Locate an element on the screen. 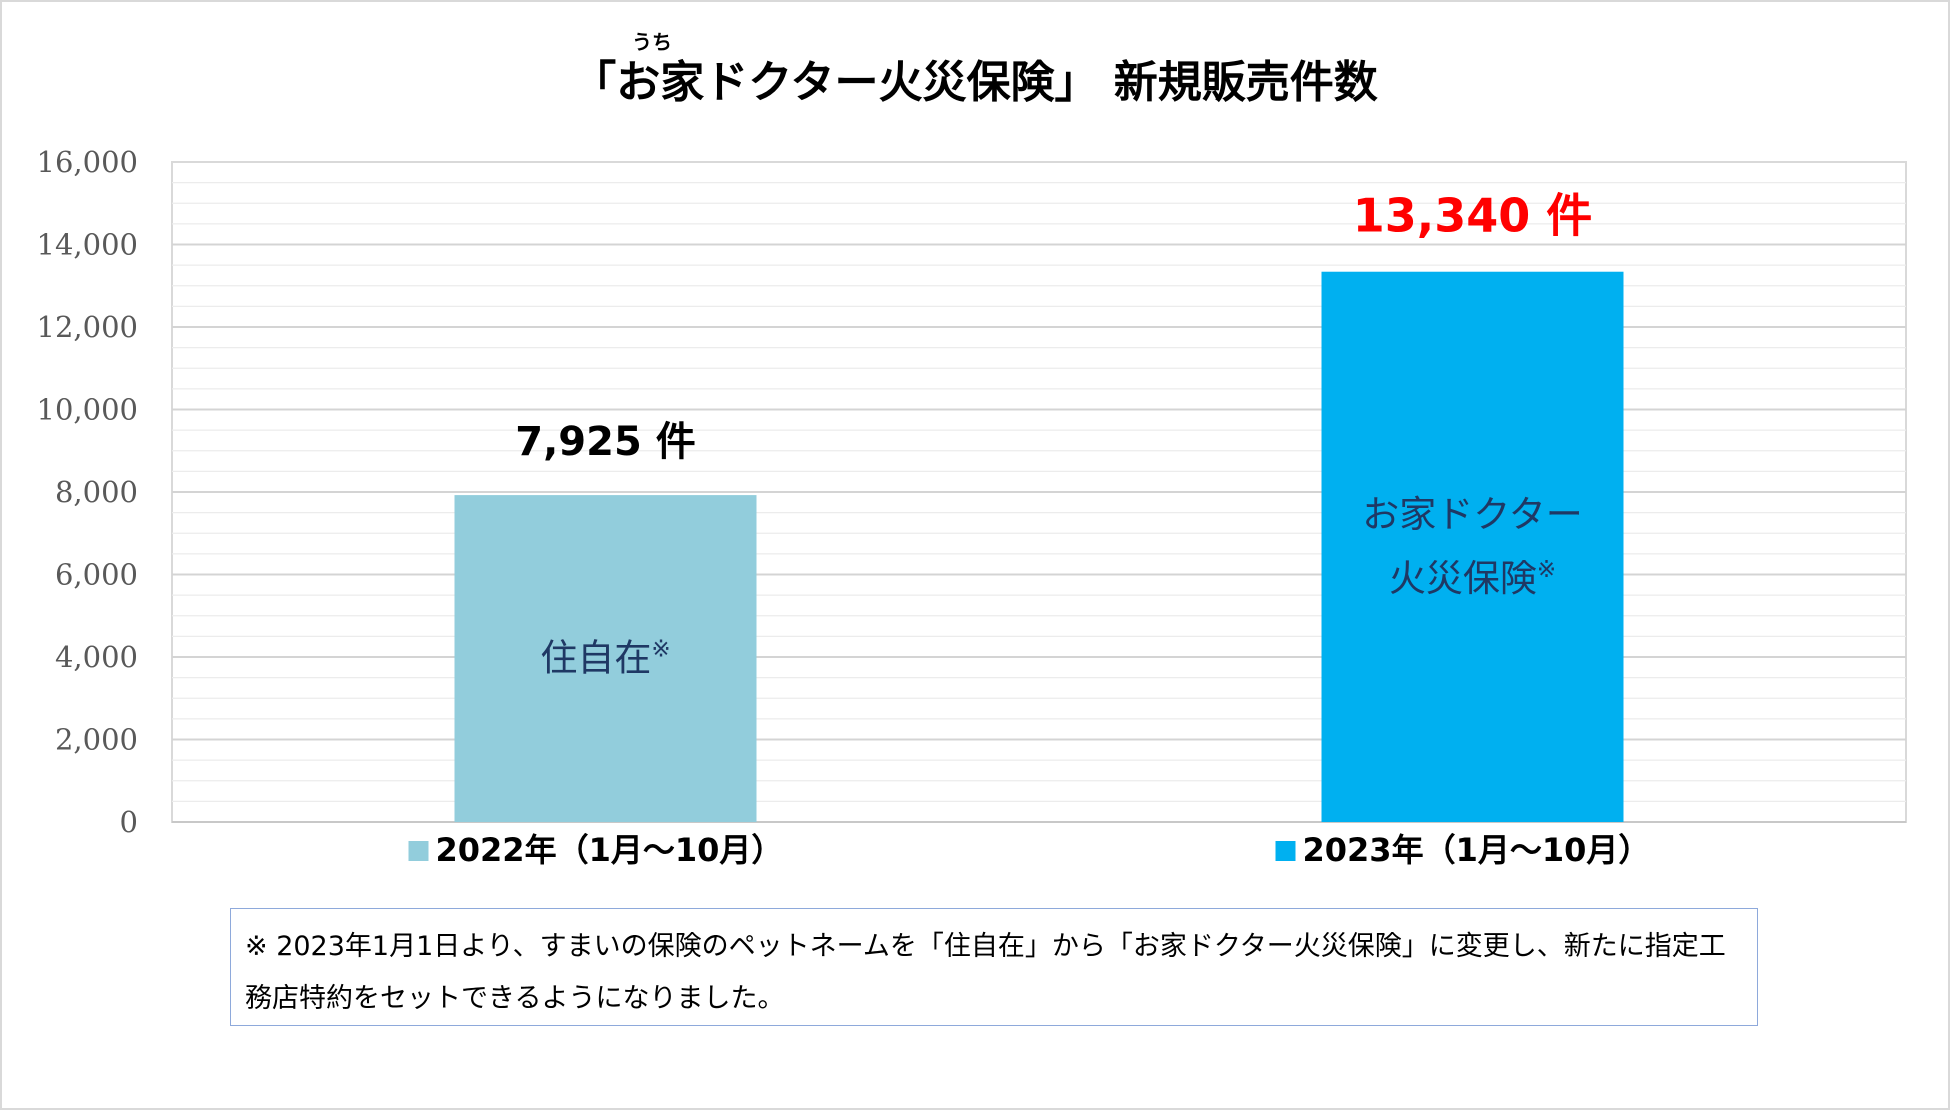  legend-label-1: 2022年（1月～10月） is located at coordinates (610, 850).